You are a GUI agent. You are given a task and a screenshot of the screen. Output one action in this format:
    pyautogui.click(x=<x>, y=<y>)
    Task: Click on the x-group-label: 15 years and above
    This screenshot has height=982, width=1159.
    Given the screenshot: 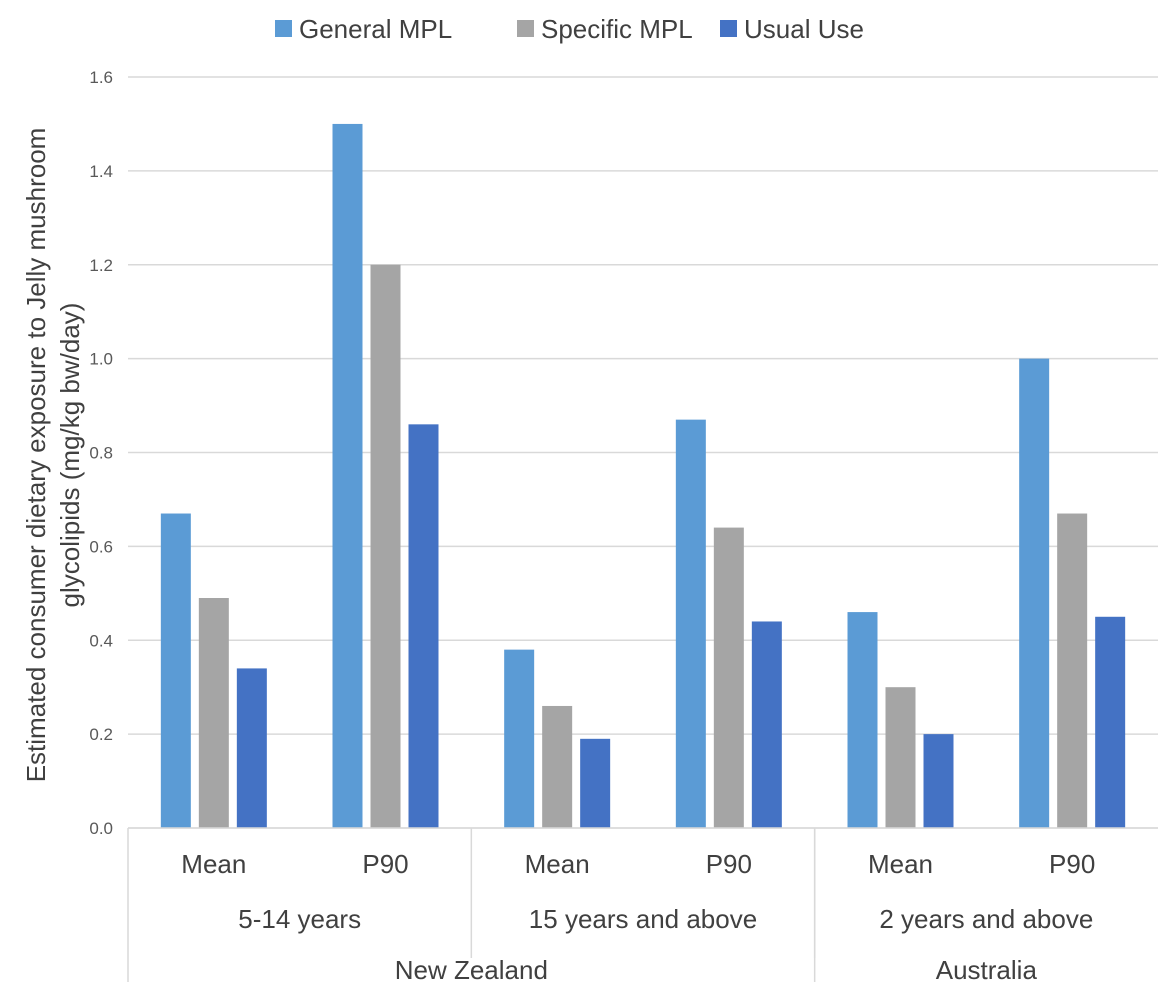 What is the action you would take?
    pyautogui.click(x=643, y=919)
    